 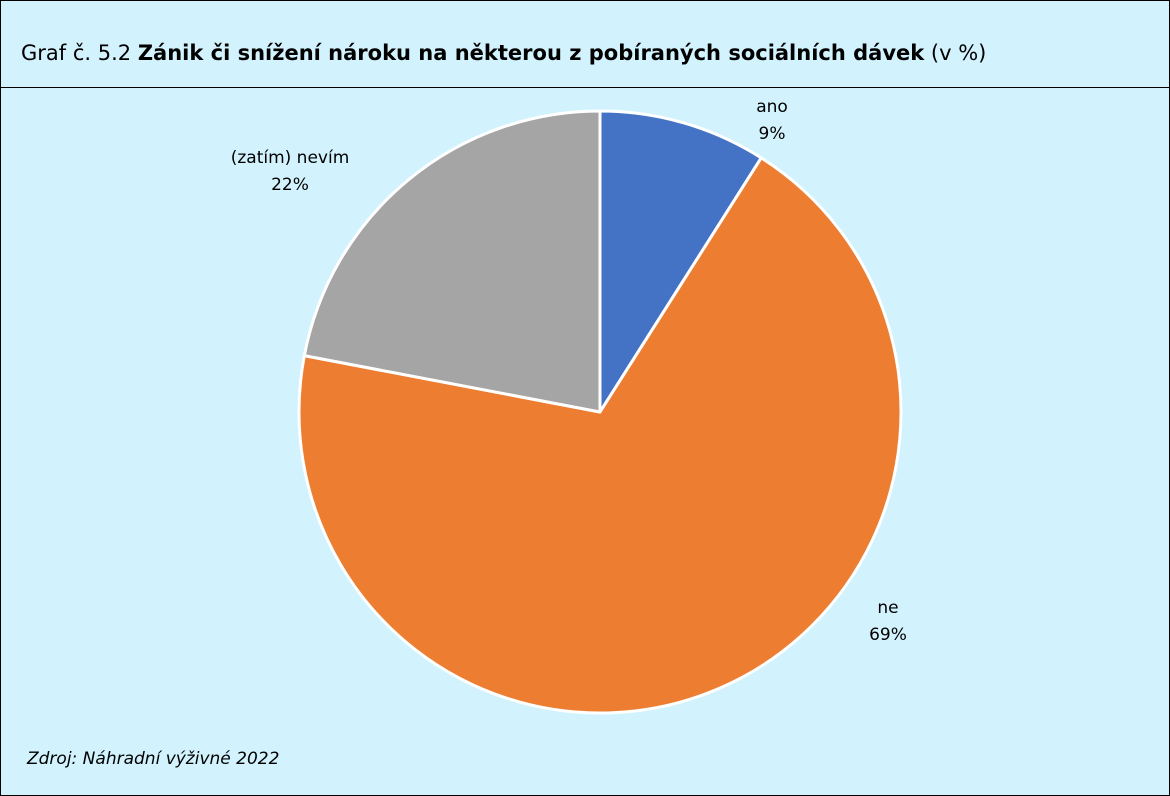 What do you see at coordinates (955, 53) in the screenshot?
I see `chart-title-suffix: (v %)` at bounding box center [955, 53].